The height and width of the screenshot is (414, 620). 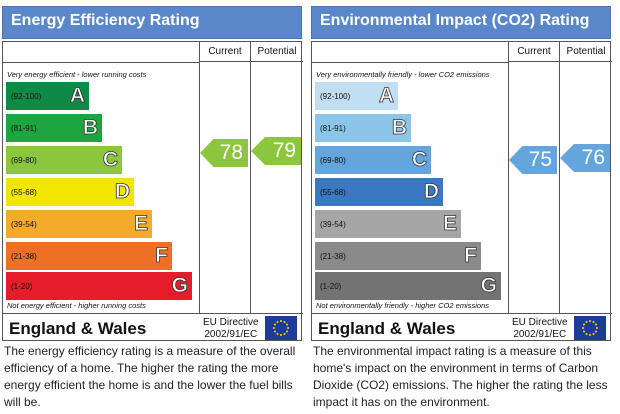 I want to click on environment-band-b: (81-91) B, so click(x=363, y=128).